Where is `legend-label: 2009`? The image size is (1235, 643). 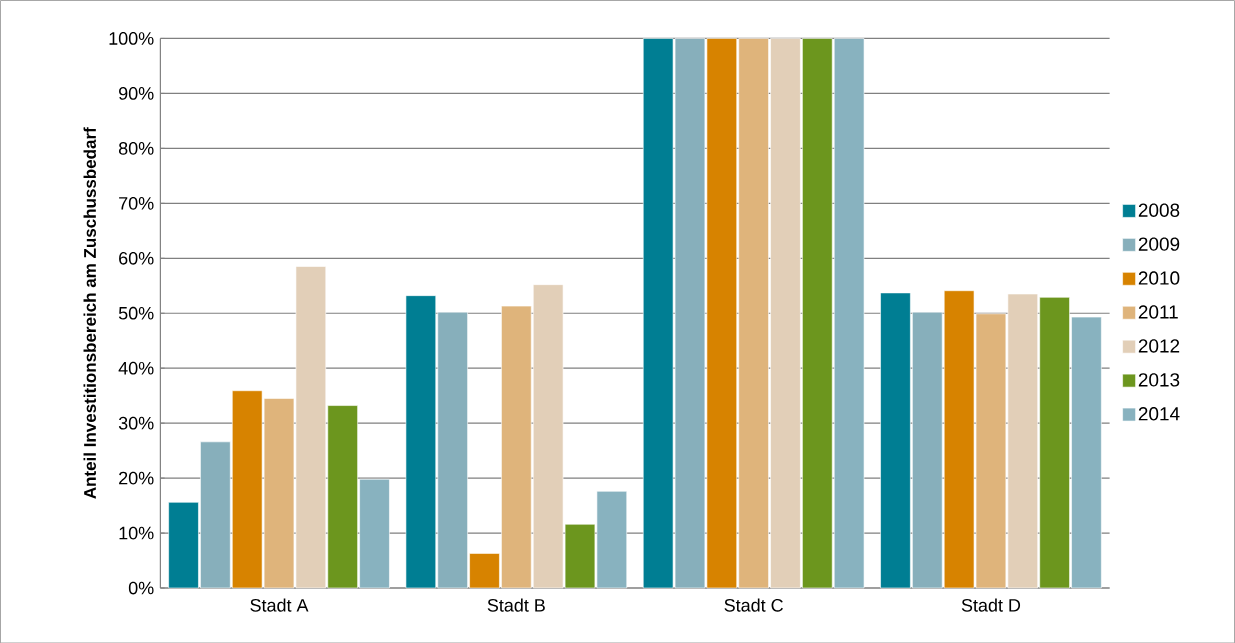 legend-label: 2009 is located at coordinates (1159, 244).